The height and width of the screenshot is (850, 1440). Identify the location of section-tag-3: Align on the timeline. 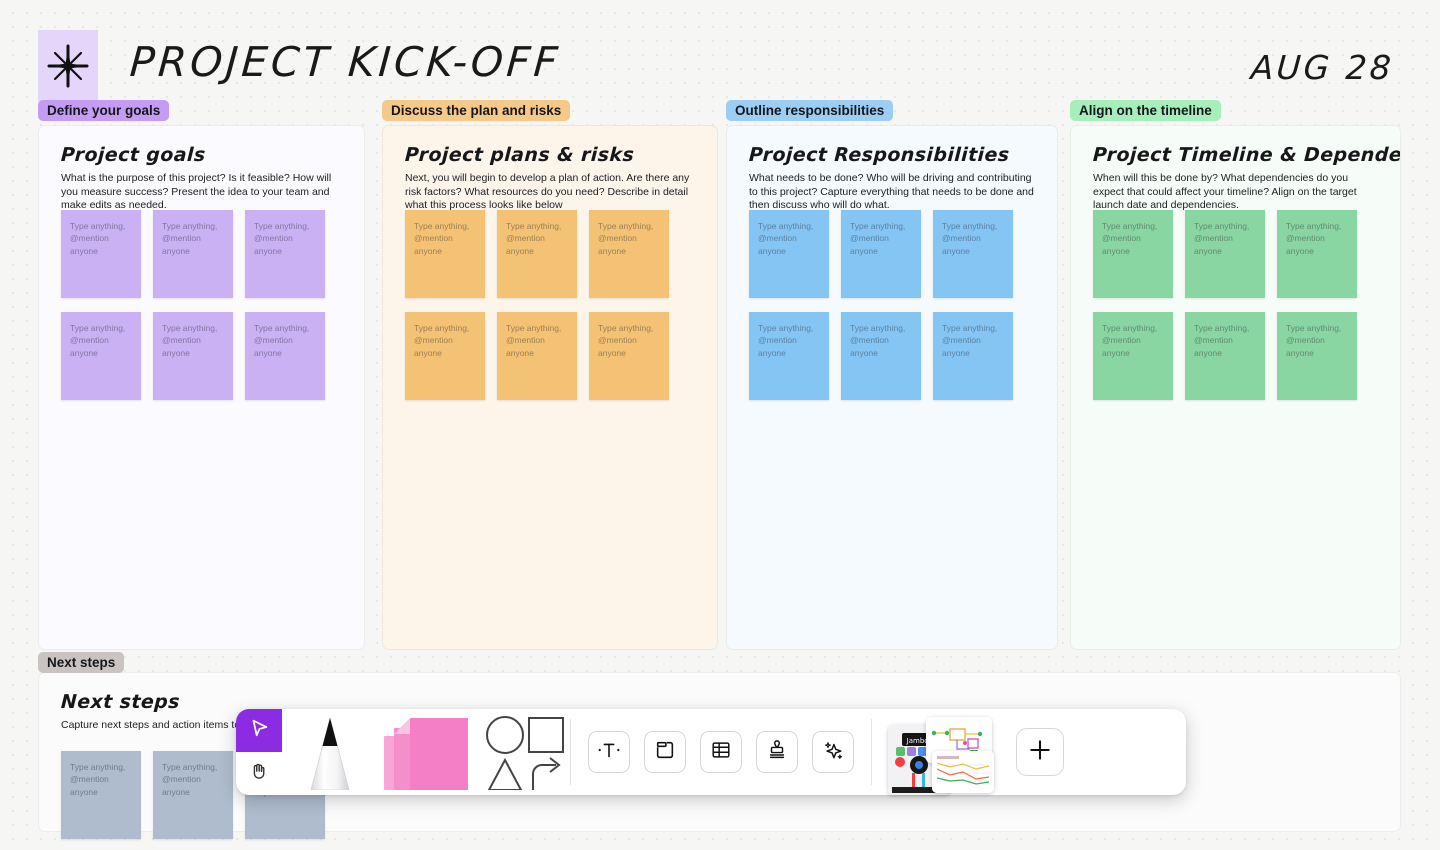
(1145, 110).